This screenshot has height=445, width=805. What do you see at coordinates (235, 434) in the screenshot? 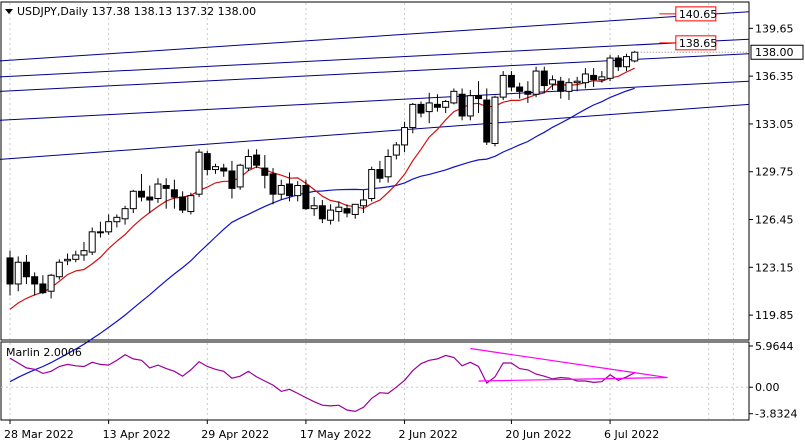
I see `time-tick-label: 29 Apr 2022` at bounding box center [235, 434].